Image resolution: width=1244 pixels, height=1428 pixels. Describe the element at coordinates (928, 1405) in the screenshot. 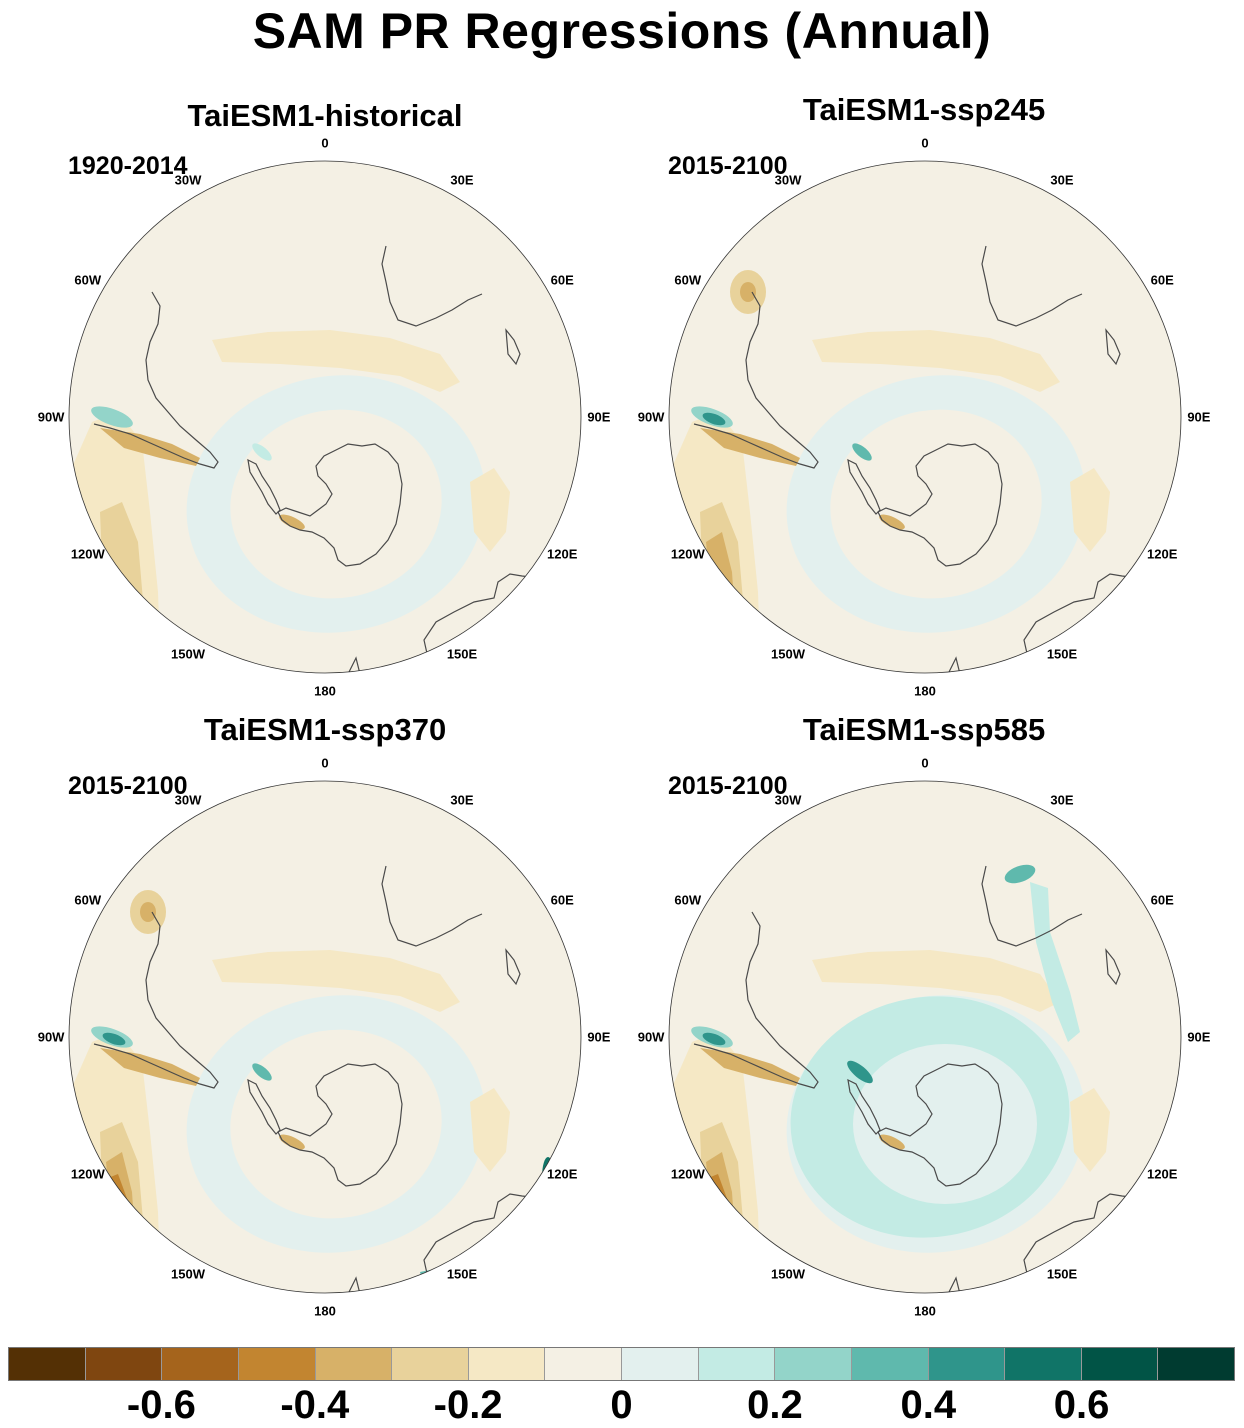

I see `colorbar-tick-label: 0.4` at that location.